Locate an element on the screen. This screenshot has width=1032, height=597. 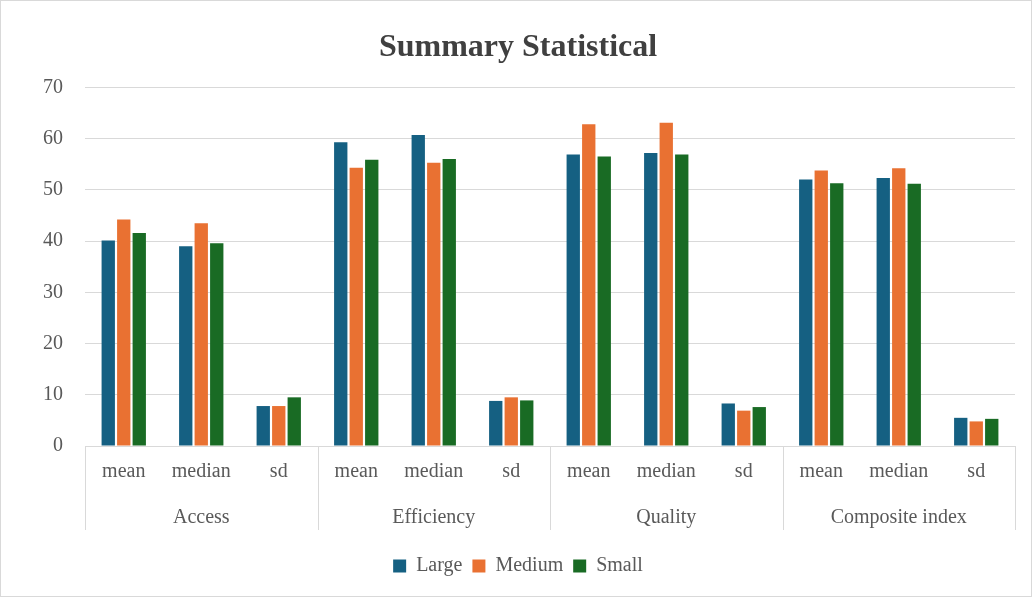
y-tick-label: 30 is located at coordinates (53, 290).